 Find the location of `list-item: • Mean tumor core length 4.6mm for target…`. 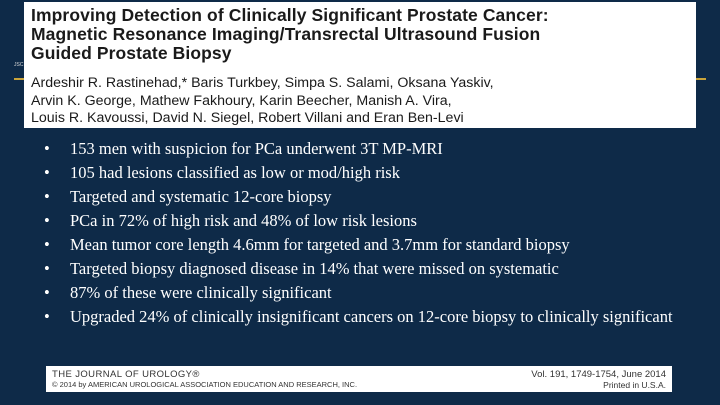

list-item: • Mean tumor core length 4.6mm for target… is located at coordinates (374, 245).